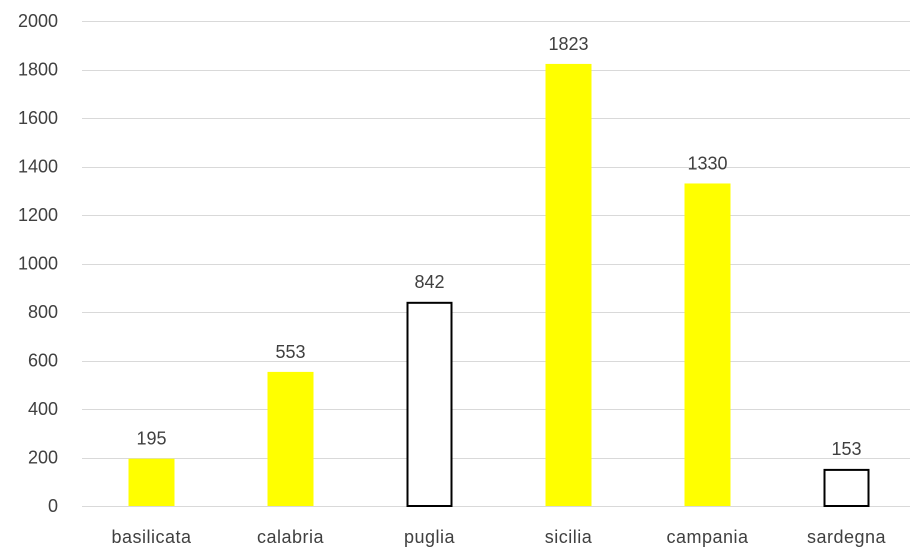 The image size is (916, 547). Describe the element at coordinates (568, 44) in the screenshot. I see `data-label-sicilia: 1823` at that location.